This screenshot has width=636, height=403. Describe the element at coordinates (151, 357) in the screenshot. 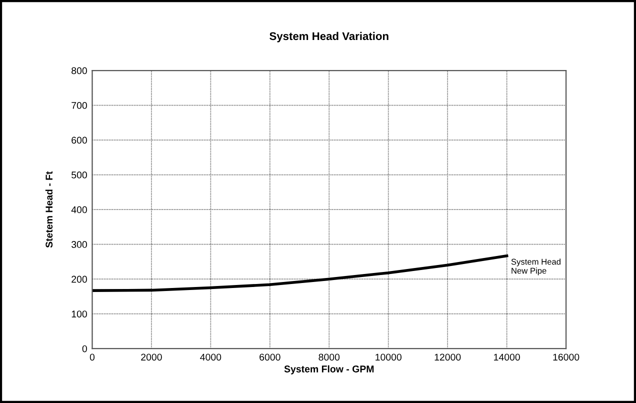

I see `x-tick-label: 2000` at that location.